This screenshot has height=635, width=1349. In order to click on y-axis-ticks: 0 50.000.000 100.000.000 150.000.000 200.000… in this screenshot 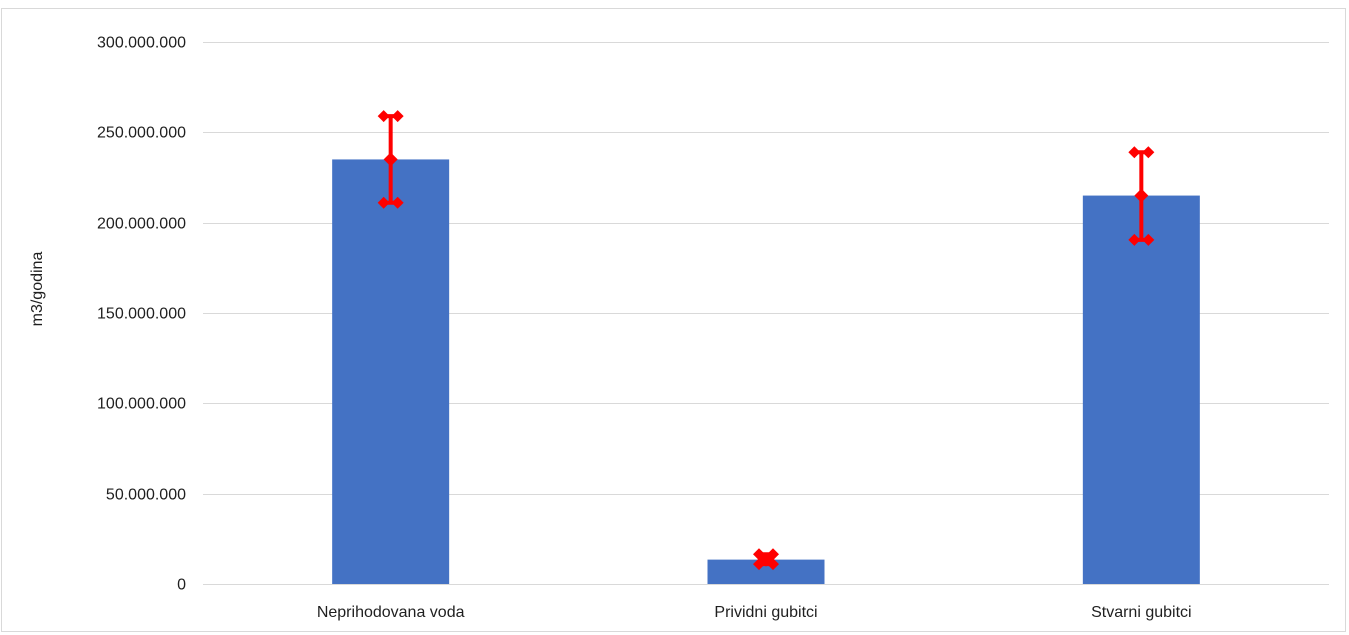, I will do `click(141, 314)`.